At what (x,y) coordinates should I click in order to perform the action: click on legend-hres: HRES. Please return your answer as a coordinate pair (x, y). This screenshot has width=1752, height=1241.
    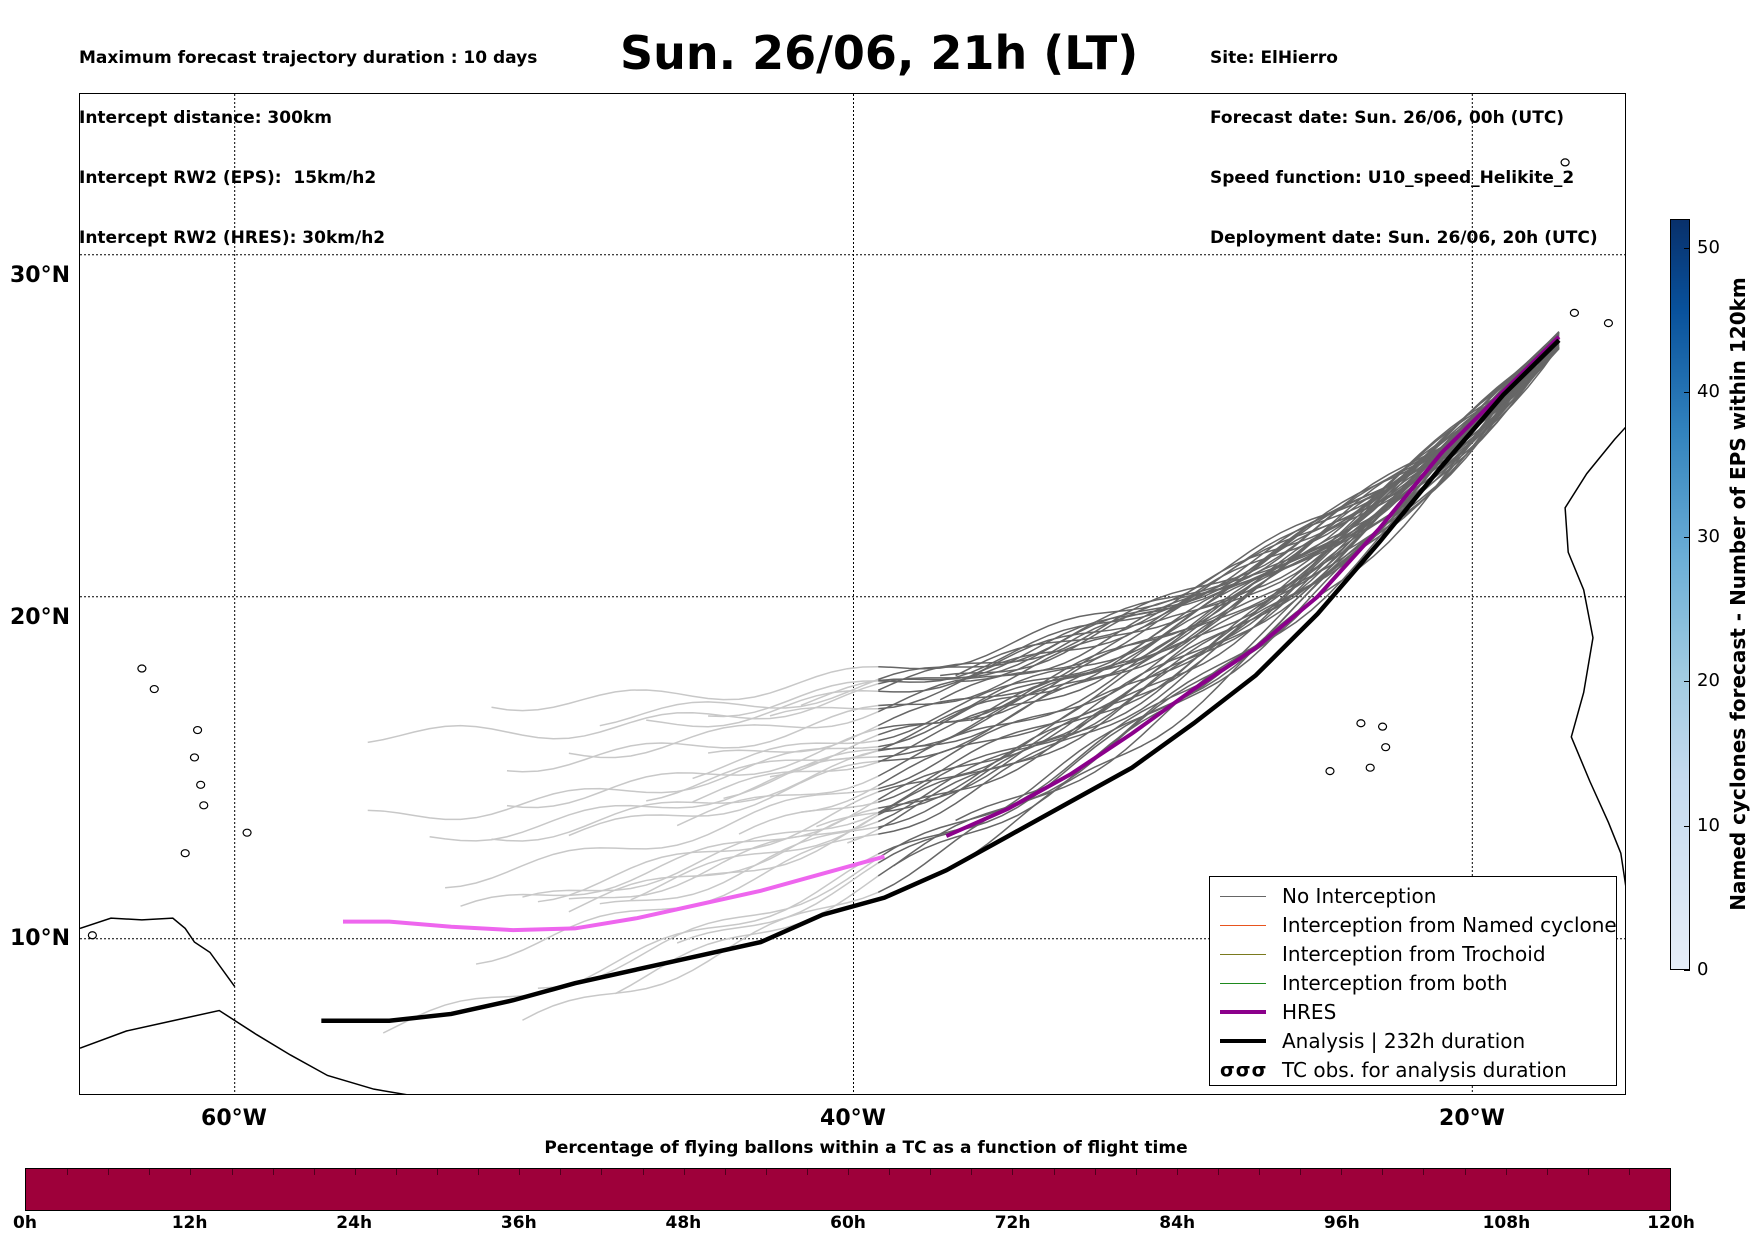
    Looking at the image, I should click on (1278, 1012).